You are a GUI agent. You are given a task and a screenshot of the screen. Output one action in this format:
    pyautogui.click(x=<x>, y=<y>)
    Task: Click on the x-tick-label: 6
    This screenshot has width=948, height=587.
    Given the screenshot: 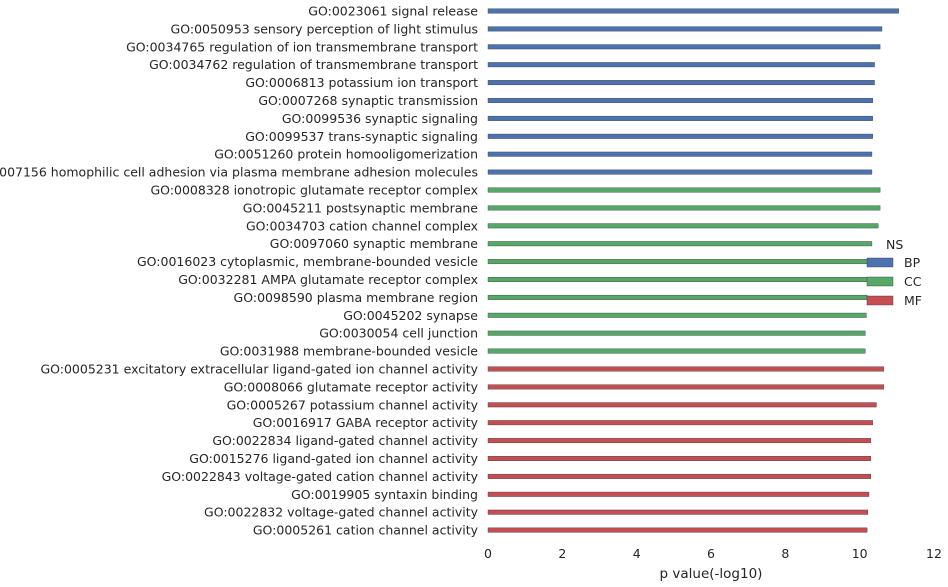 What is the action you would take?
    pyautogui.click(x=711, y=553)
    